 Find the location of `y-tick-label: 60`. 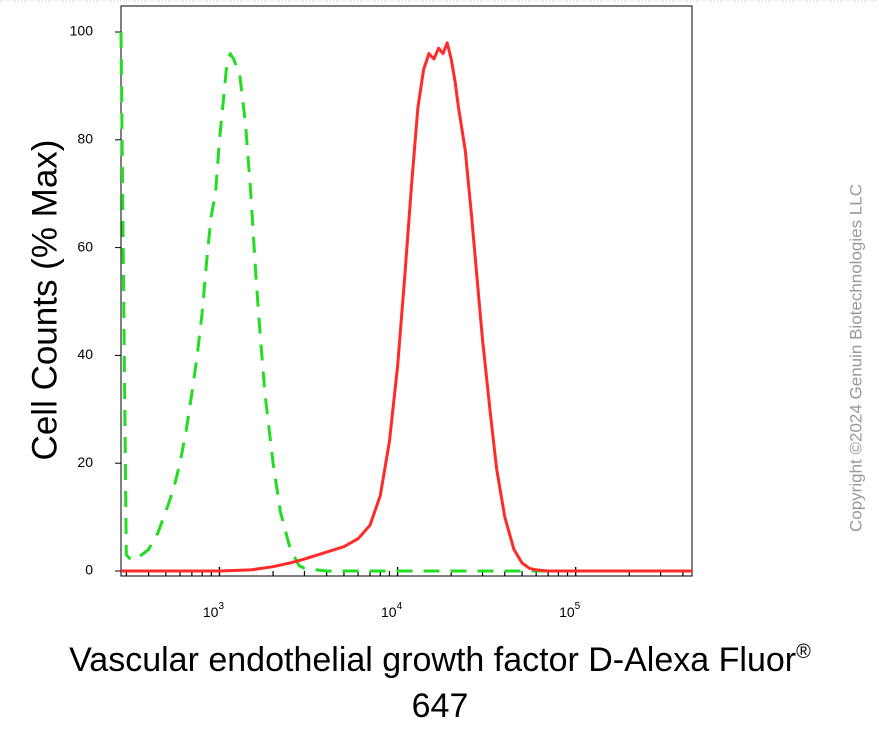

y-tick-label: 60 is located at coordinates (85, 246).